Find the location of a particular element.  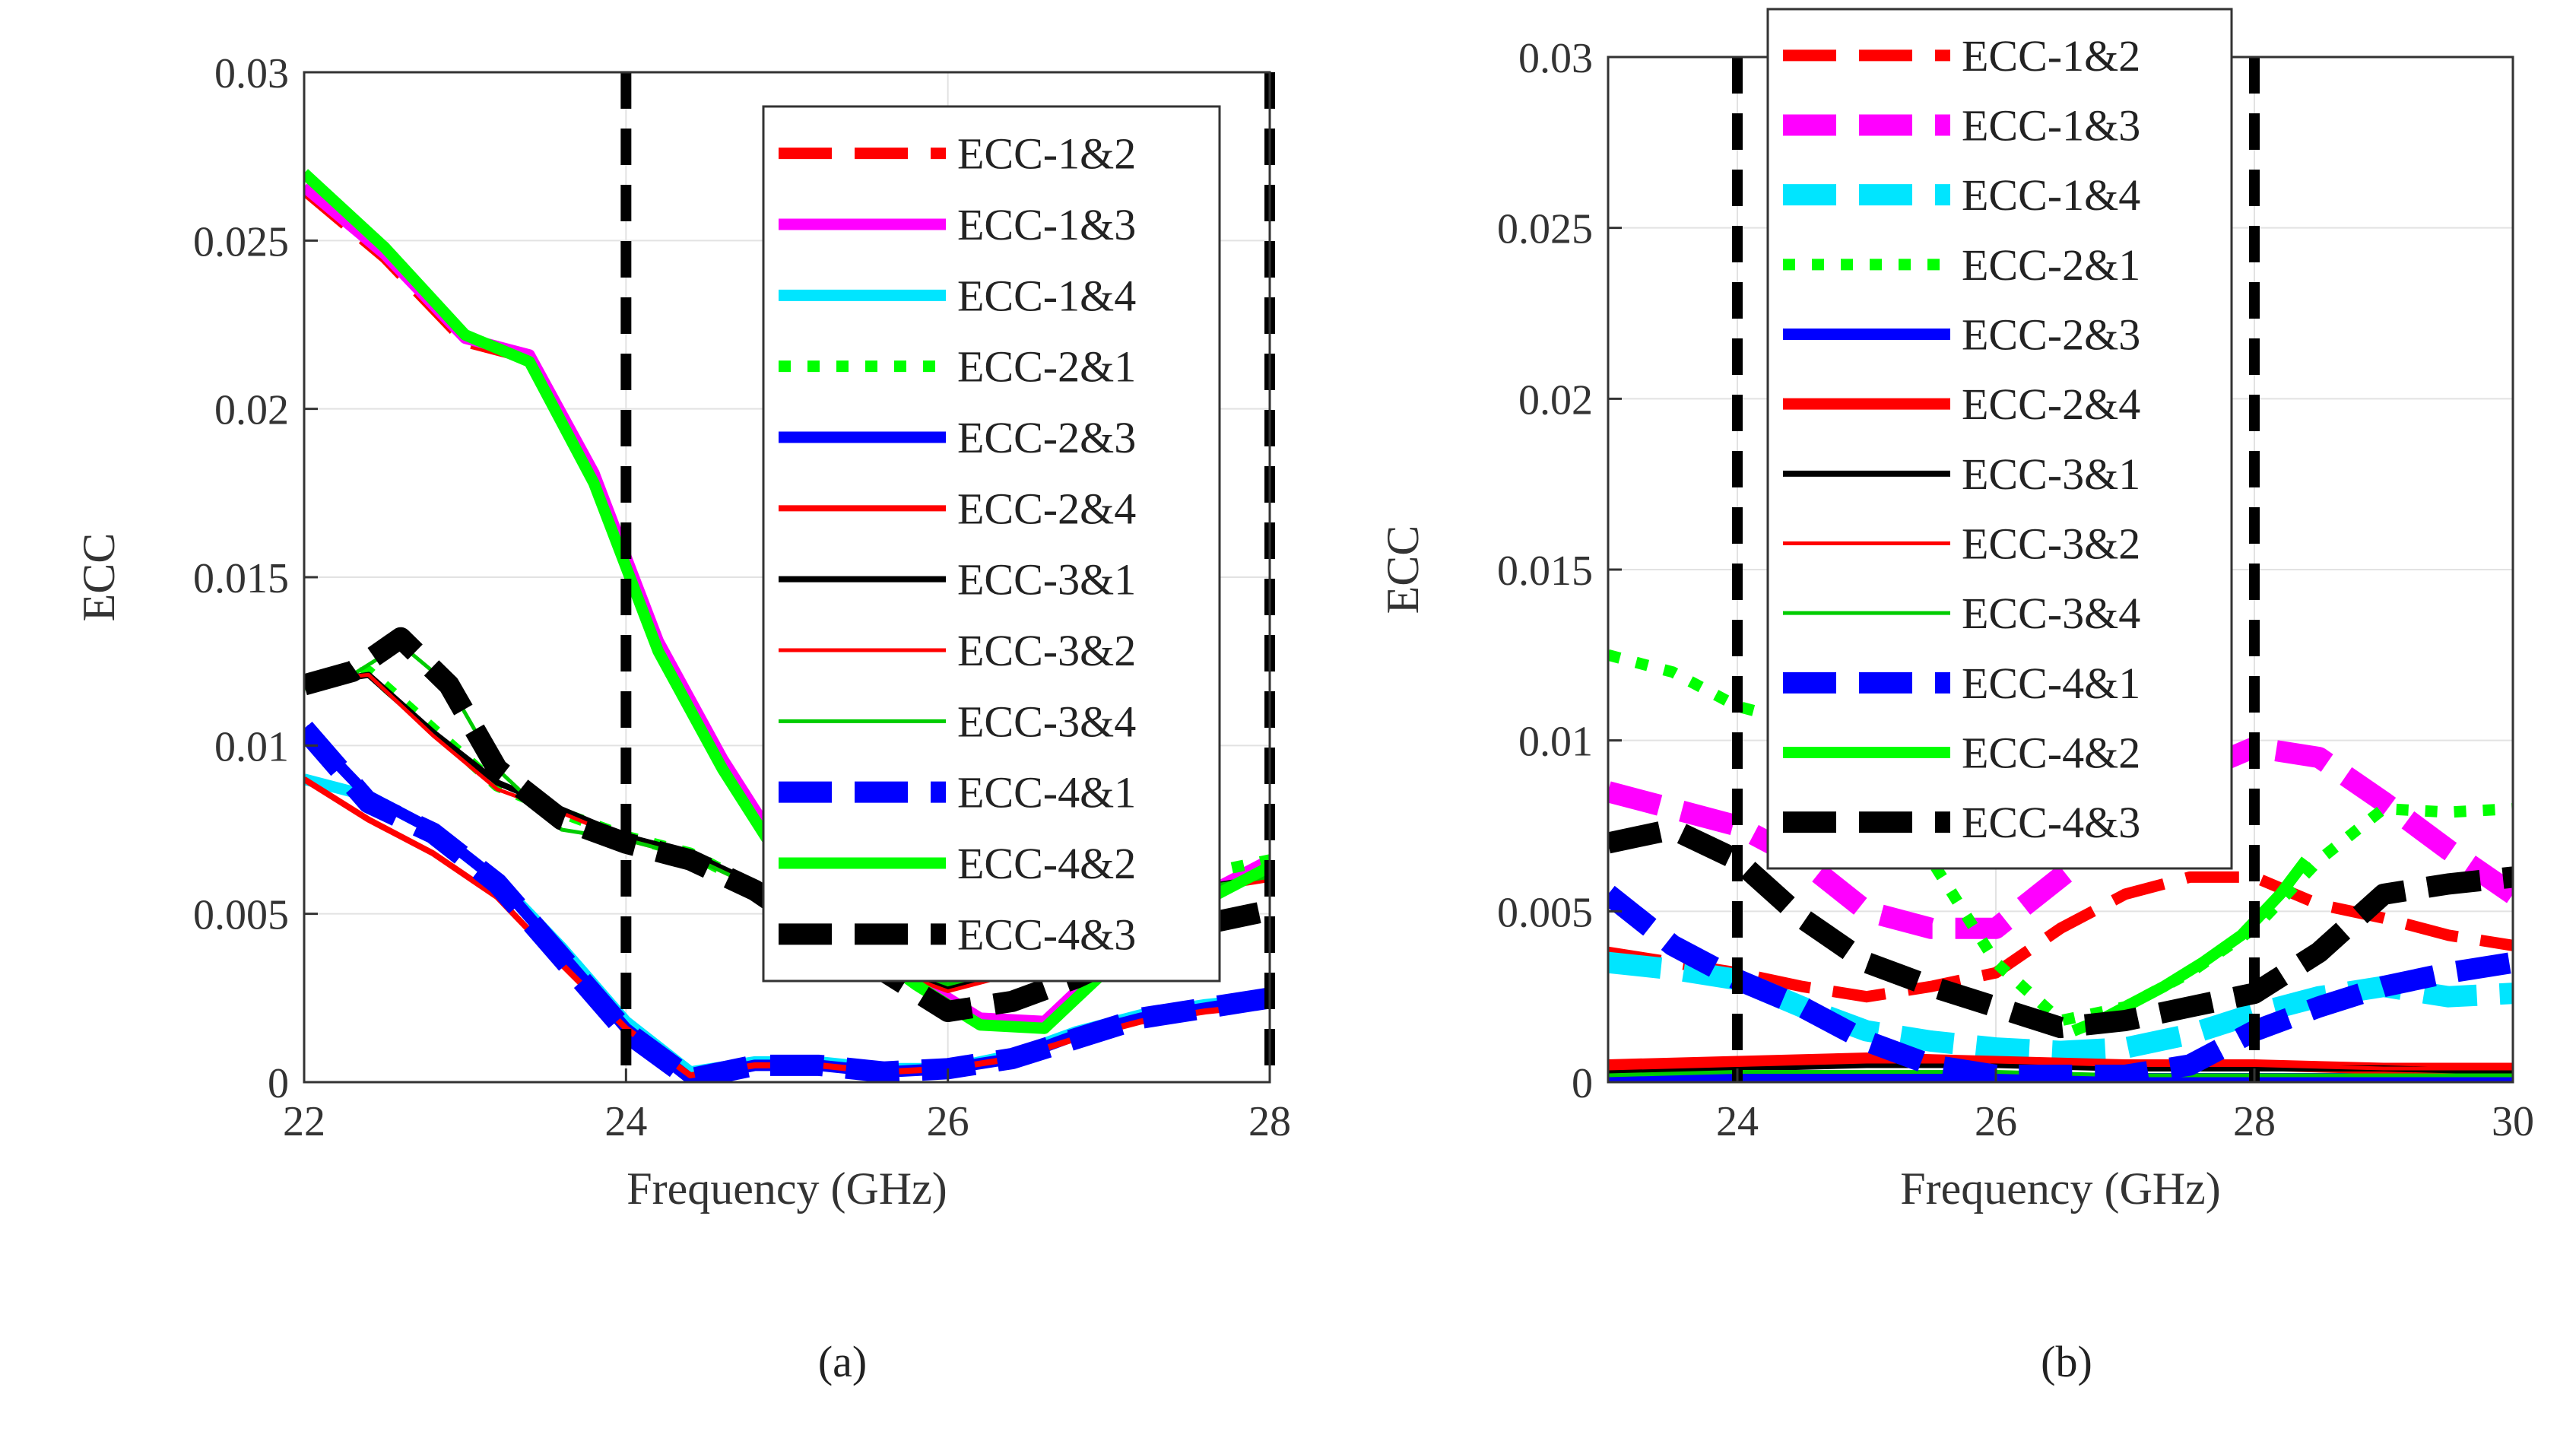

panel-b-label: (b) is located at coordinates (2066, 1361).